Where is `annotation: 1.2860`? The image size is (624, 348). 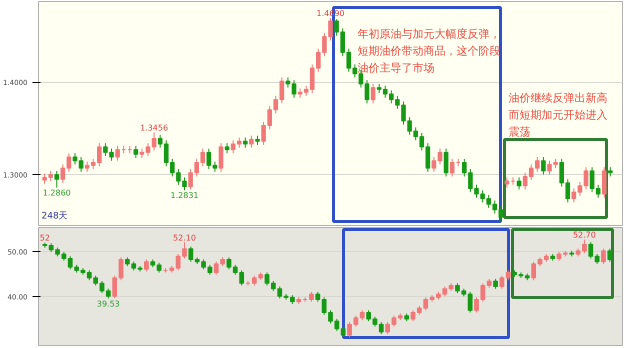 annotation: 1.2860 is located at coordinates (56, 193).